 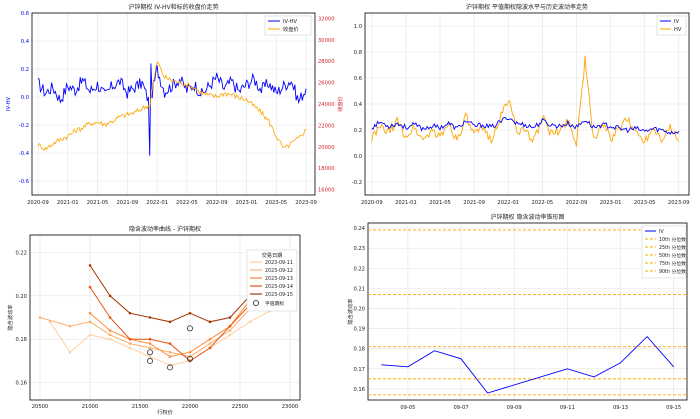 I want to click on smile-chart-title: 隐含波动率曲线 - 沪锌期权, so click(x=165, y=229).